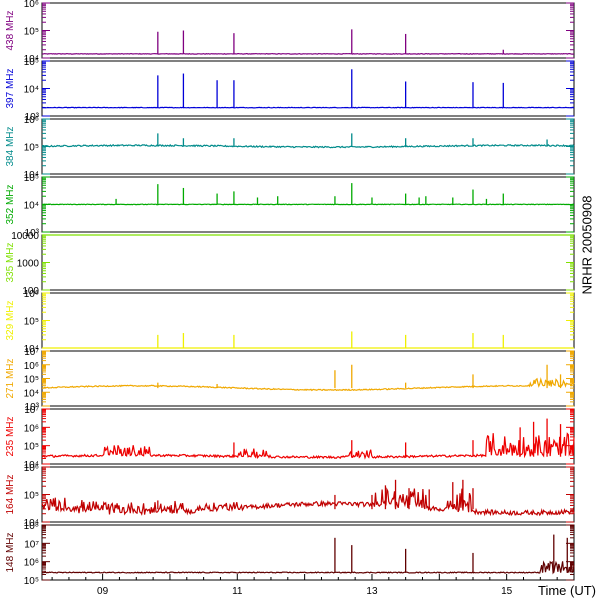 The width and height of the screenshot is (600, 600). I want to click on panel-label: 164 MHz, so click(10, 494).